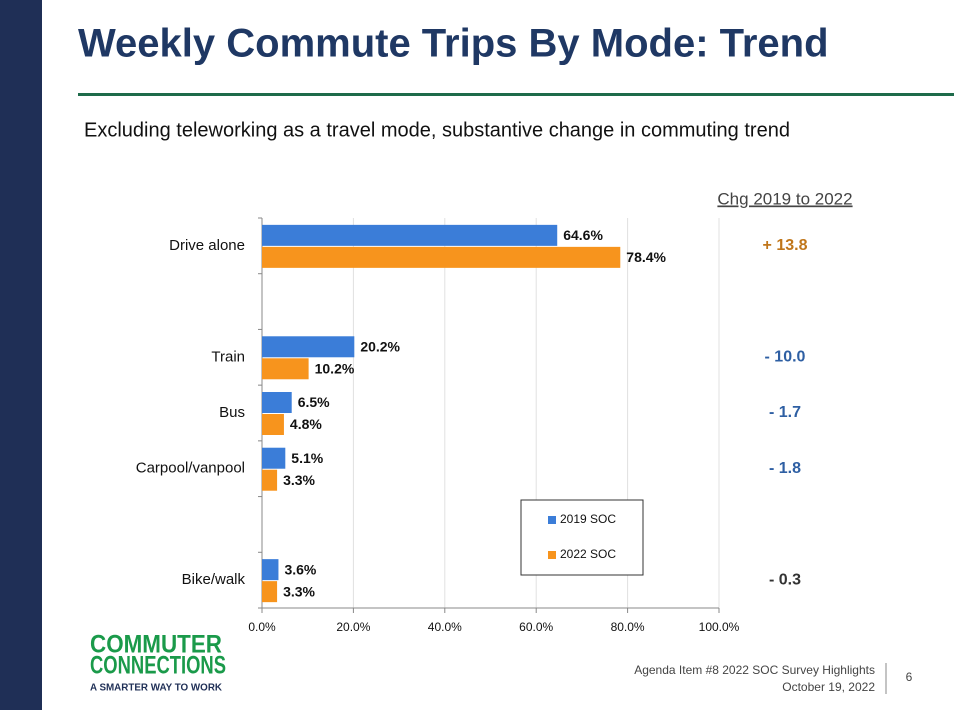 This screenshot has width=954, height=715. What do you see at coordinates (646, 257) in the screenshot?
I see `value-label: 78.4%` at bounding box center [646, 257].